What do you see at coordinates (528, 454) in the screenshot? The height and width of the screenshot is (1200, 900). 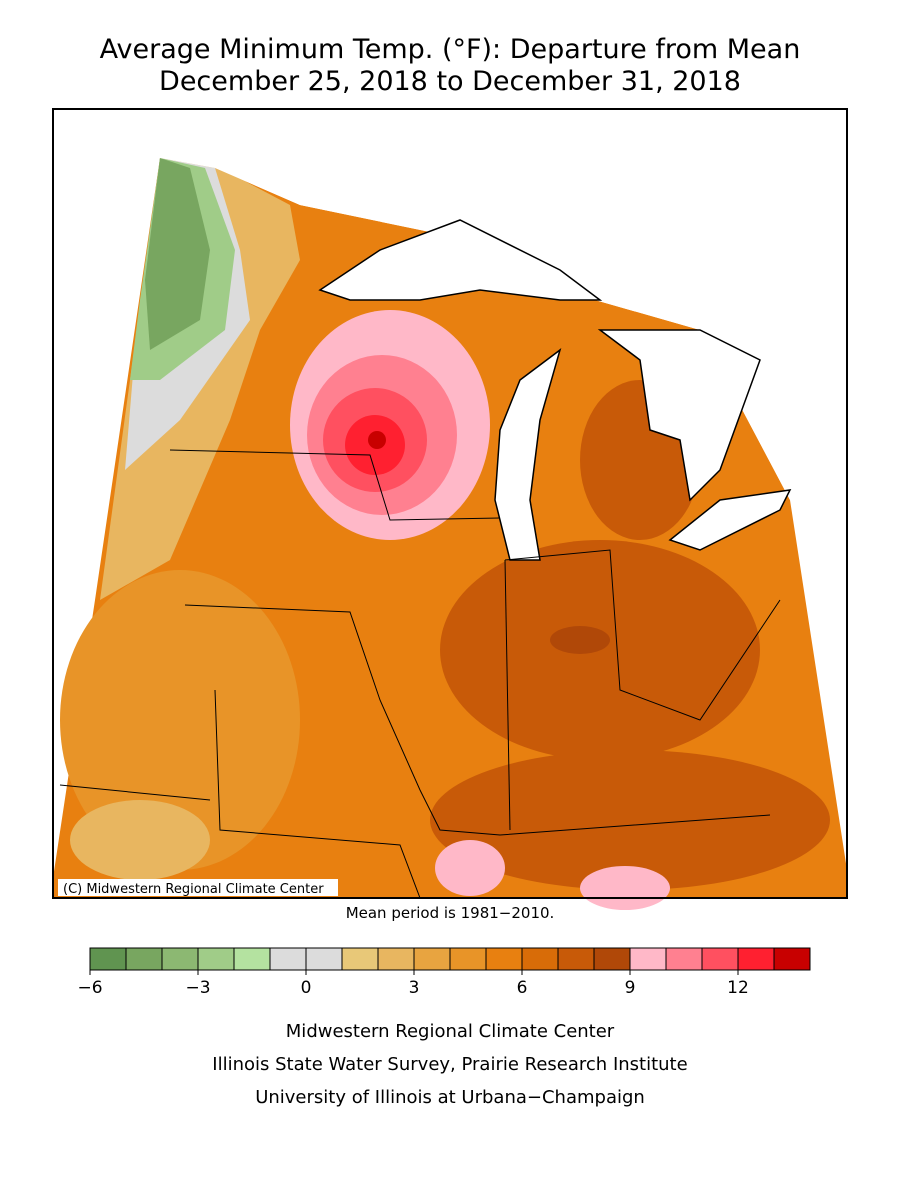 I see `lake-michigan` at bounding box center [528, 454].